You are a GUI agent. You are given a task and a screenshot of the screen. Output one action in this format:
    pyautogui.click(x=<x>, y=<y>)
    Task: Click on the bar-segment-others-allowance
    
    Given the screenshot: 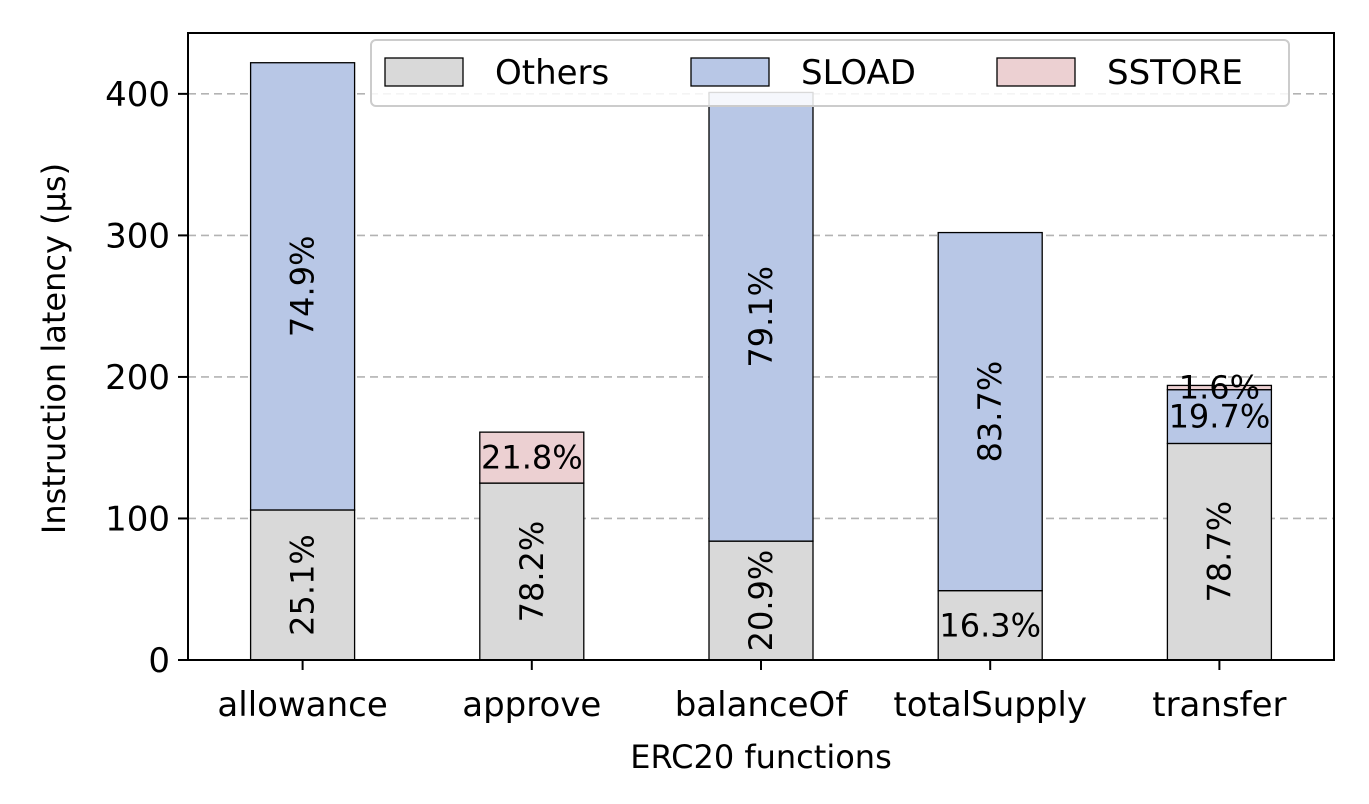 What is the action you would take?
    pyautogui.click(x=302, y=585)
    